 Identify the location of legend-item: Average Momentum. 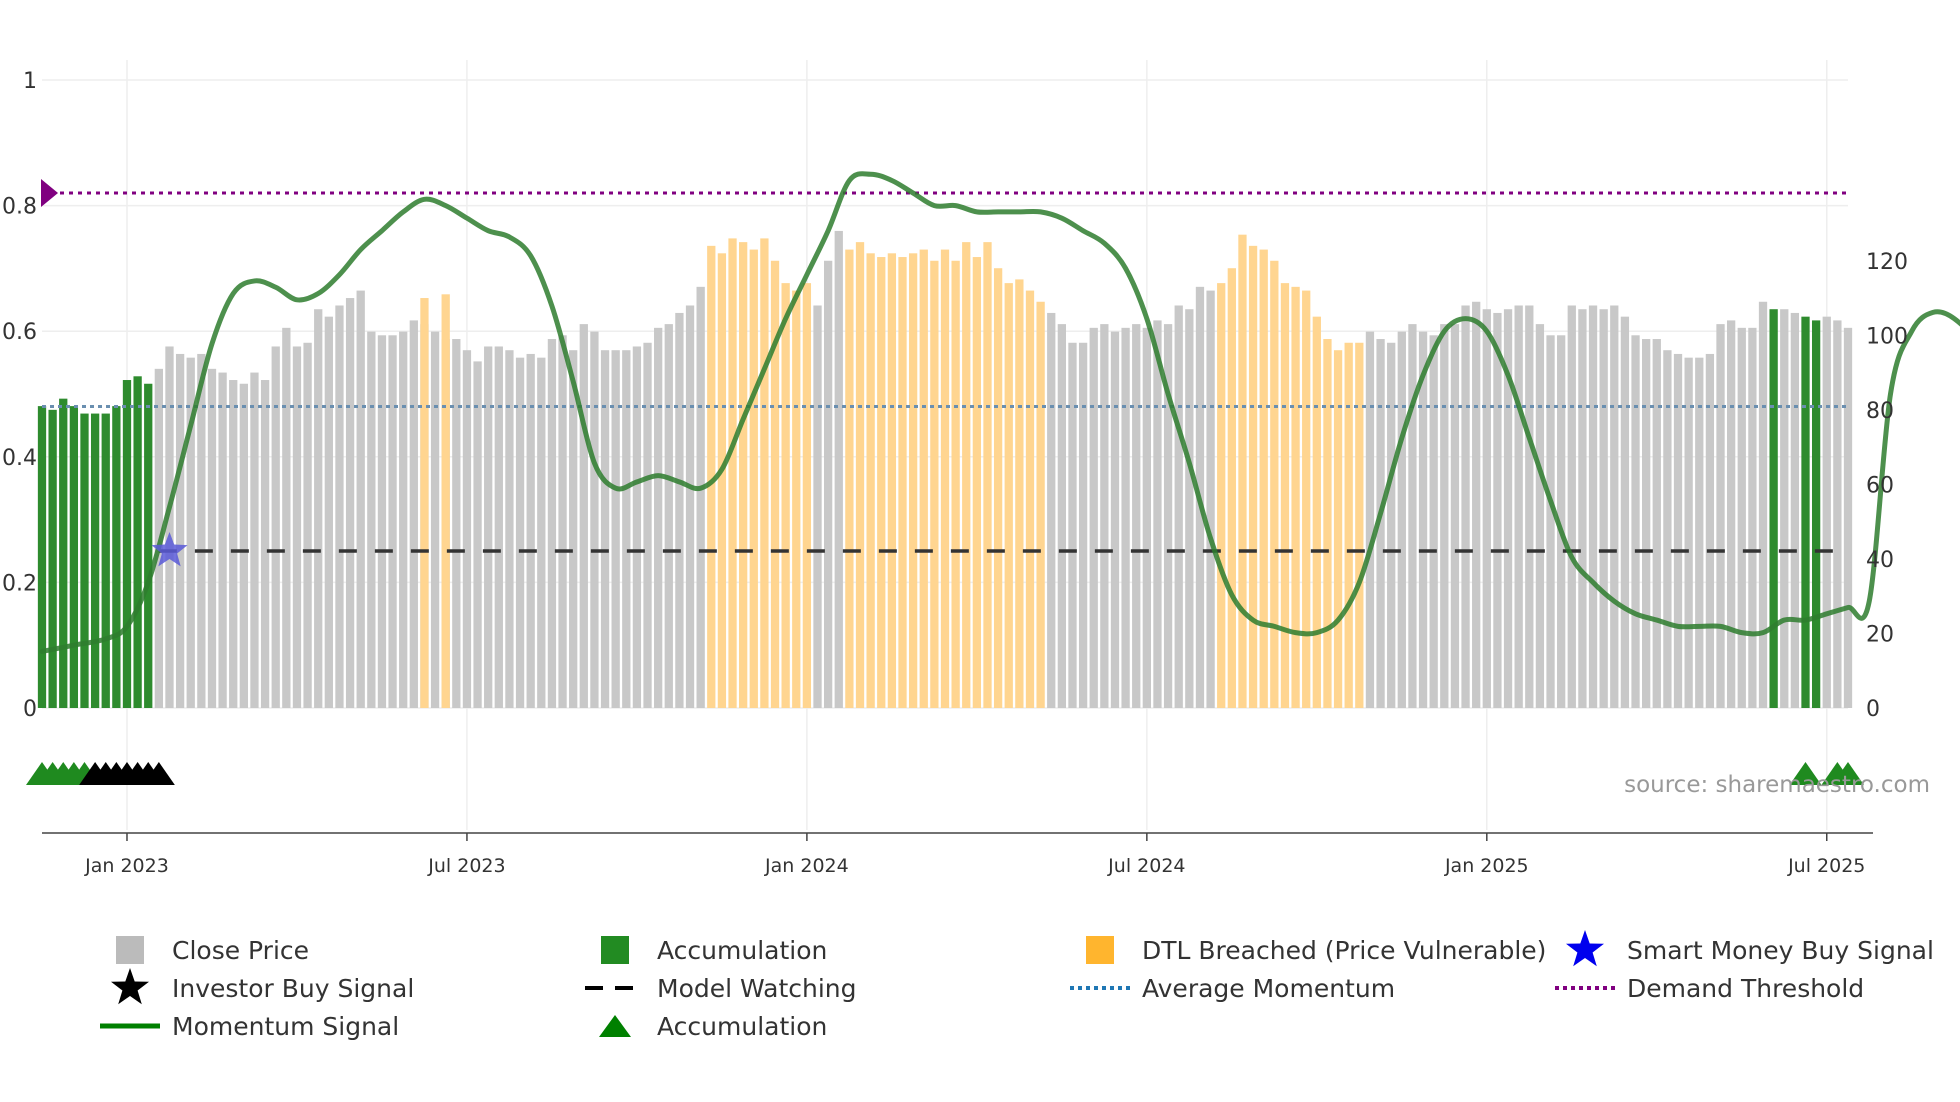
(1232, 988).